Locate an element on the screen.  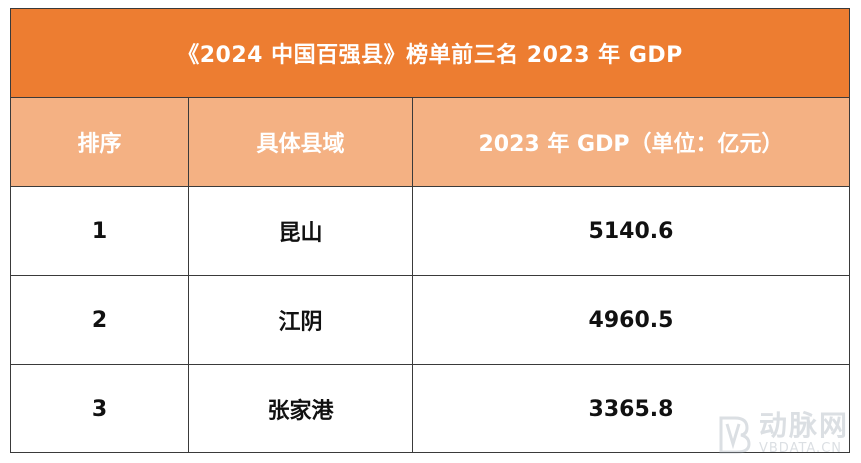
cell-gdp: 3365.8 is located at coordinates (631, 409).